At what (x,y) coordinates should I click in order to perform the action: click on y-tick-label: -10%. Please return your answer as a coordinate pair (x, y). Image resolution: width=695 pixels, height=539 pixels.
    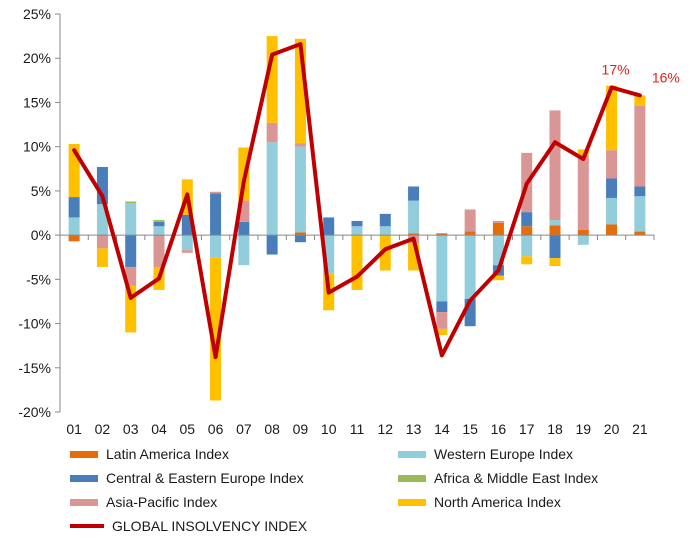
    Looking at the image, I should click on (34, 324).